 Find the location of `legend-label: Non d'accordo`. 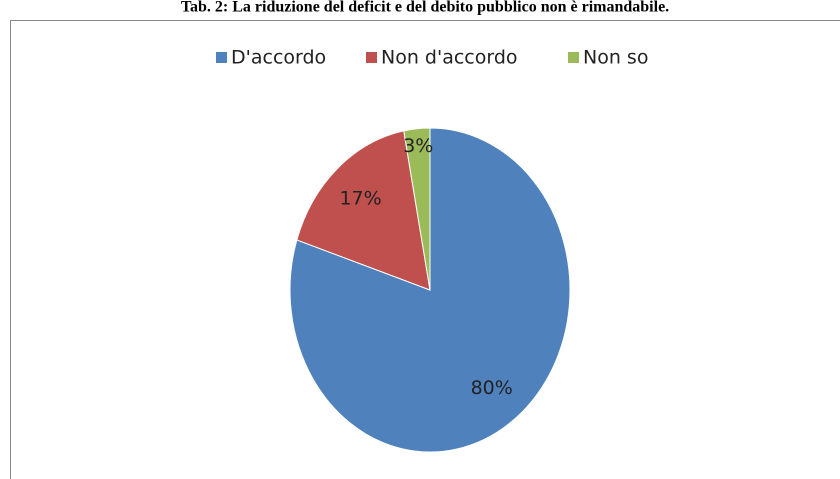

legend-label: Non d'accordo is located at coordinates (449, 58).